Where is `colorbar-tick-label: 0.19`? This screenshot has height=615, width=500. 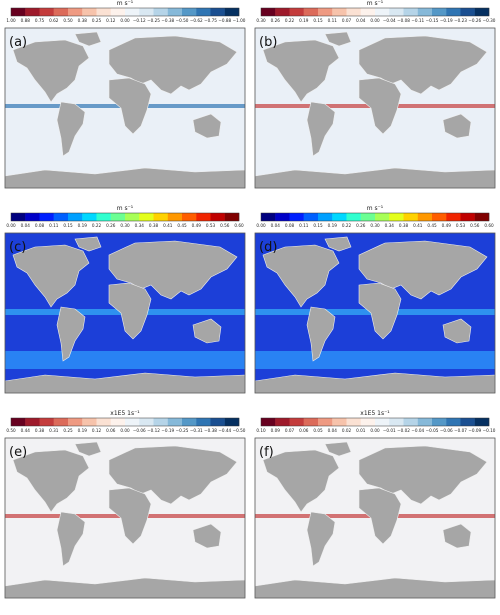 colorbar-tick-label: 0.19 is located at coordinates (333, 225).